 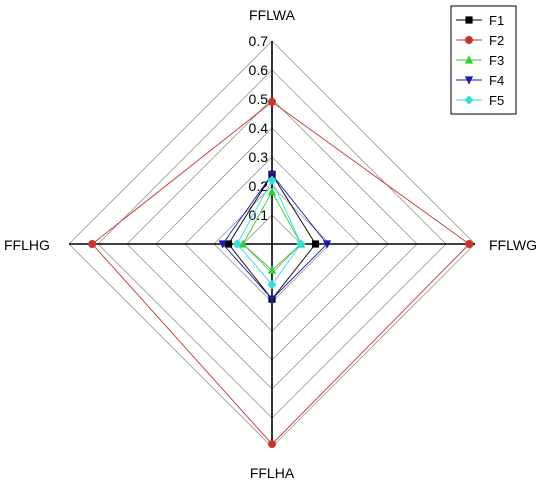 I want to click on legend: F1 F2 F3 F4 F5, so click(x=483, y=60).